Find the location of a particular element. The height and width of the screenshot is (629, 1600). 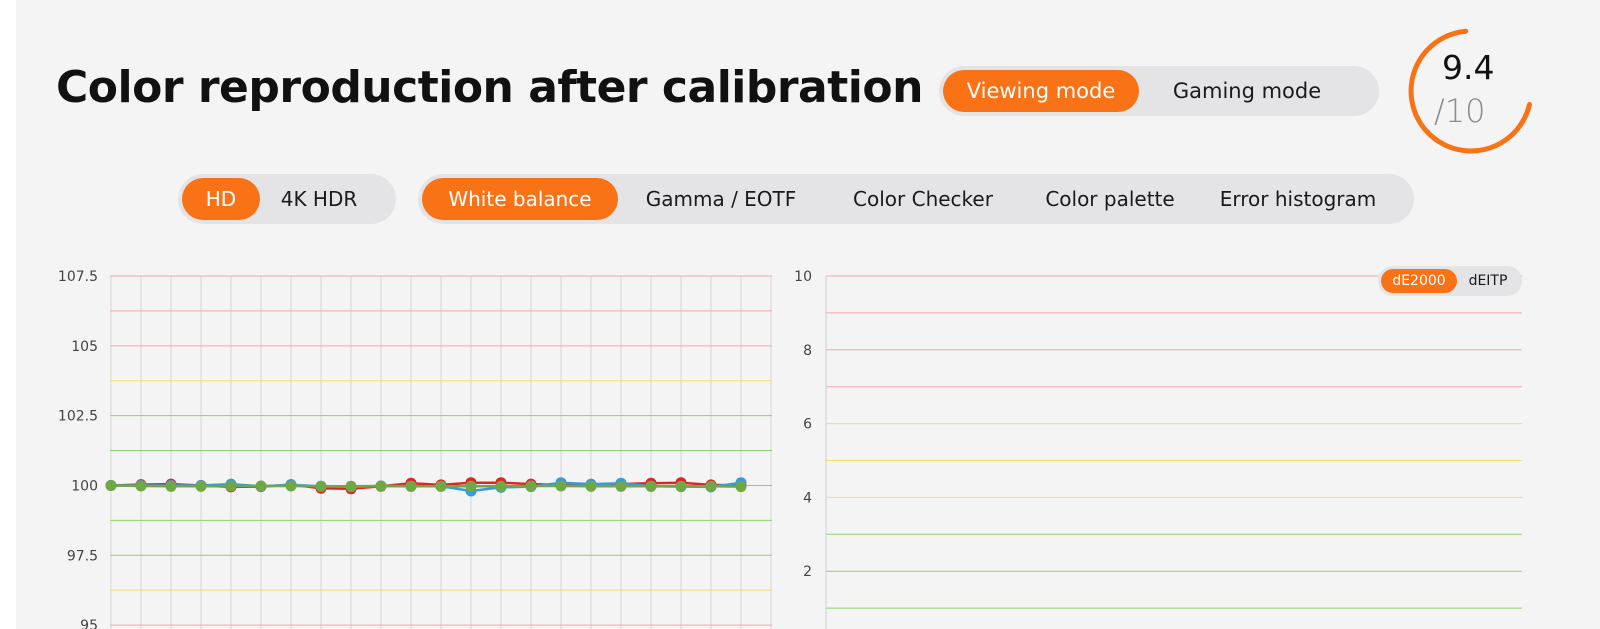

wb-ytick-label: 107.5 is located at coordinates (78, 277).